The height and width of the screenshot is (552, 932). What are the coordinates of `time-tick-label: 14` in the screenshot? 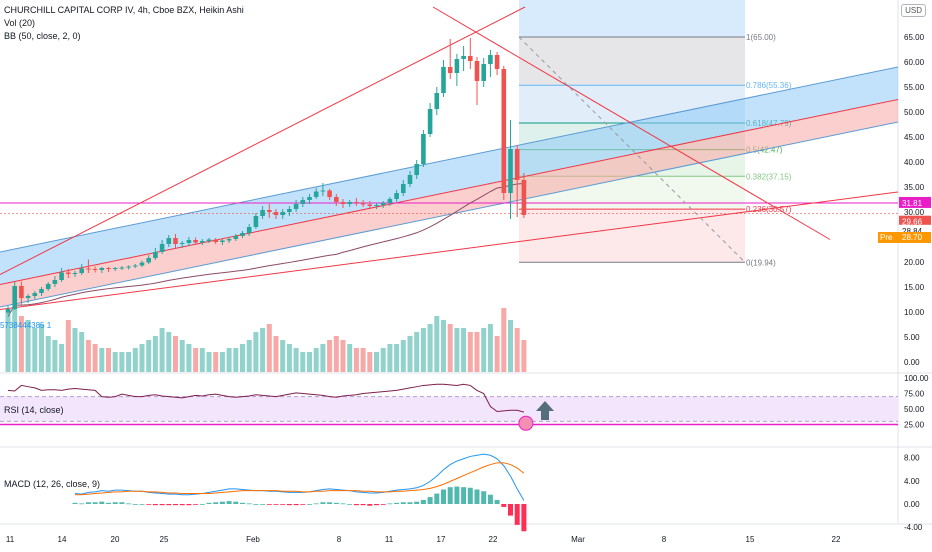 It's located at (62, 539).